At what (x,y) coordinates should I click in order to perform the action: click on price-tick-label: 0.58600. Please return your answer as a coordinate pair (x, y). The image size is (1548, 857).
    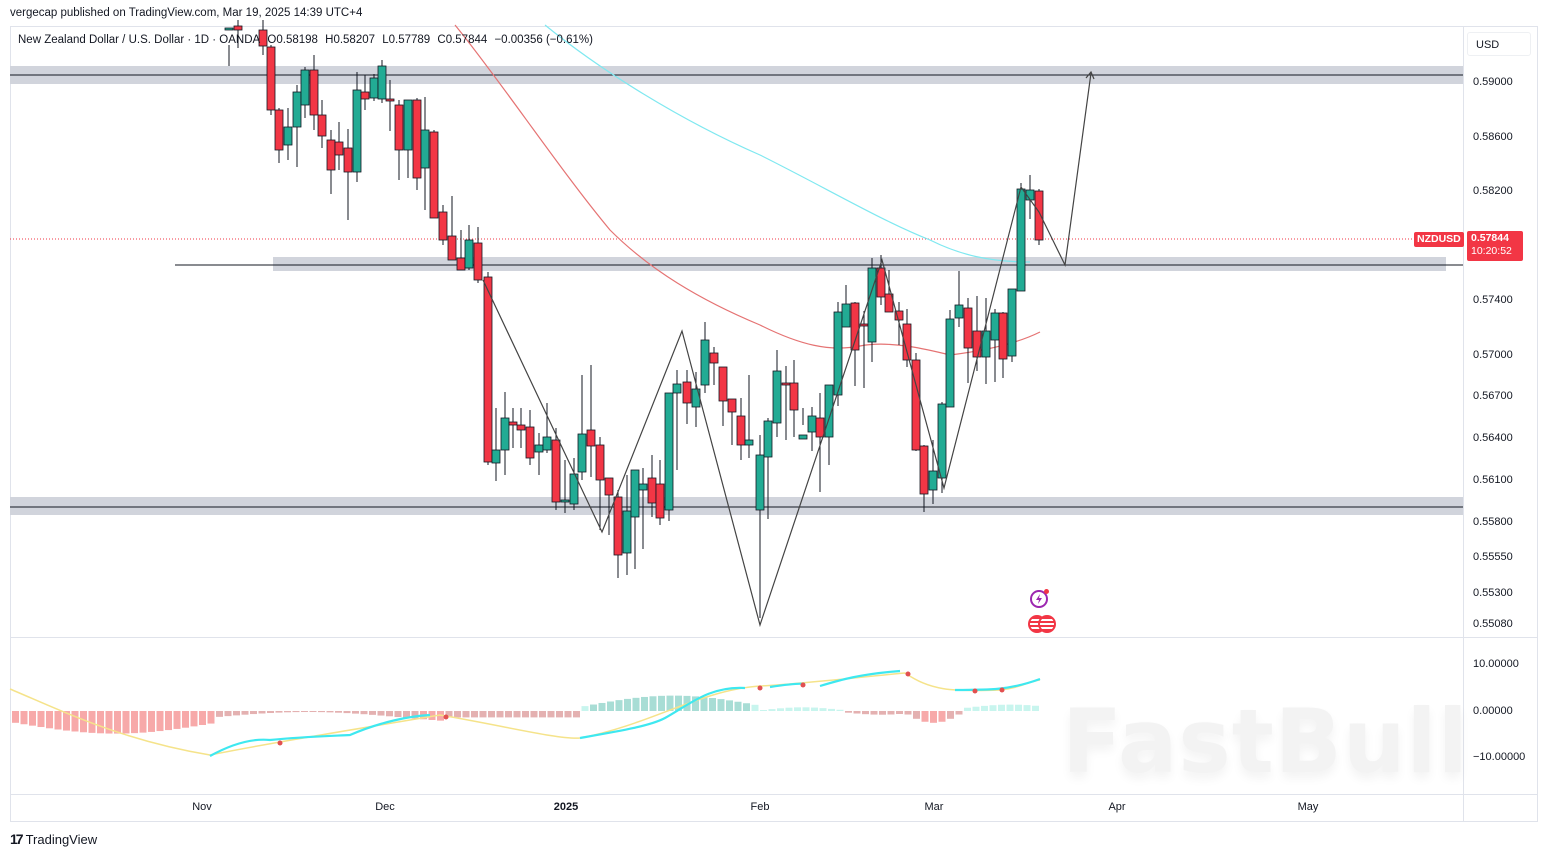
    Looking at the image, I should click on (1493, 137).